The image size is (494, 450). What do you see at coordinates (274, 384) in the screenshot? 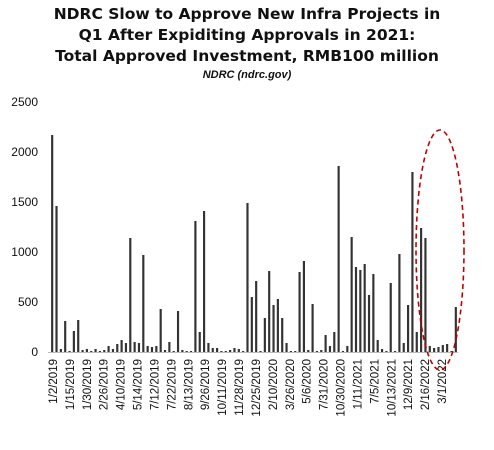
I see `x-tick-label: 2/10/2020` at bounding box center [274, 384].